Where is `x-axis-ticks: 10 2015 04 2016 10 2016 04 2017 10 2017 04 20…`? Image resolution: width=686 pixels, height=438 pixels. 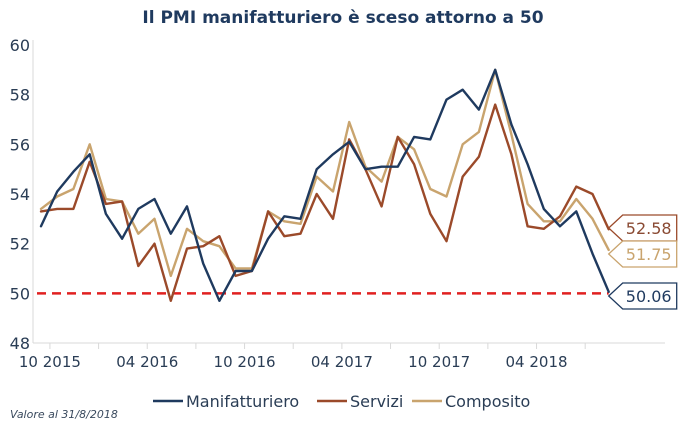
x-axis-ticks: 10 2015 04 2016 10 2016 04 2017 10 2017 04 20… is located at coordinates (302, 357).